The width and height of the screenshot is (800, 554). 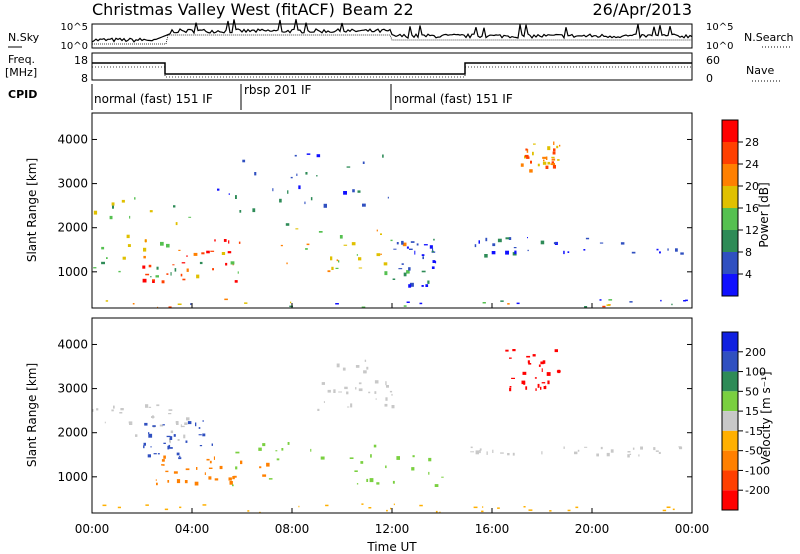 What do you see at coordinates (72, 272) in the screenshot?
I see `power-y-tick-label: 1000` at bounding box center [72, 272].